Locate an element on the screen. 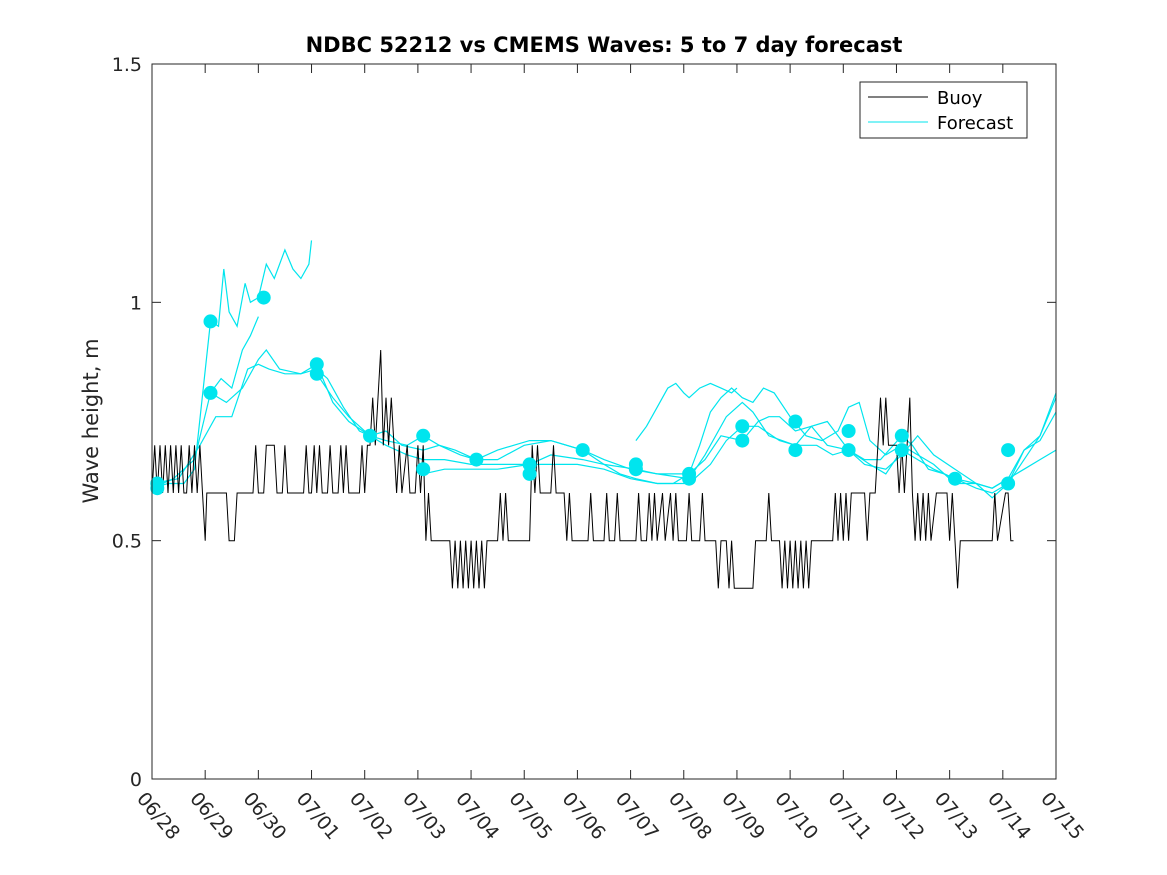 The image size is (1167, 875). x-tick-label-0: 06/28 is located at coordinates (158, 816).